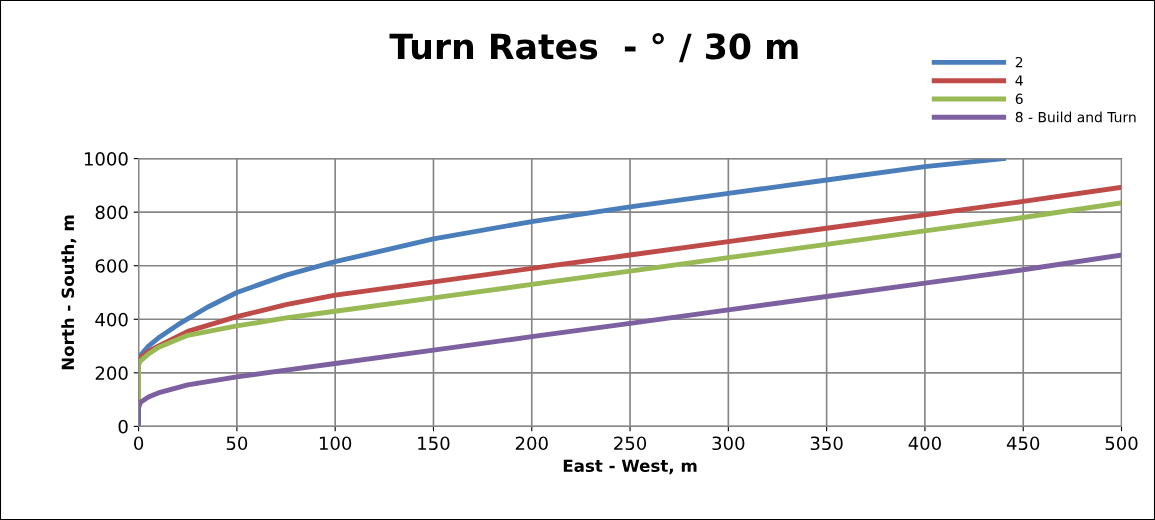 The height and width of the screenshot is (520, 1155). What do you see at coordinates (1019, 62) in the screenshot?
I see `legend-label: 2` at bounding box center [1019, 62].